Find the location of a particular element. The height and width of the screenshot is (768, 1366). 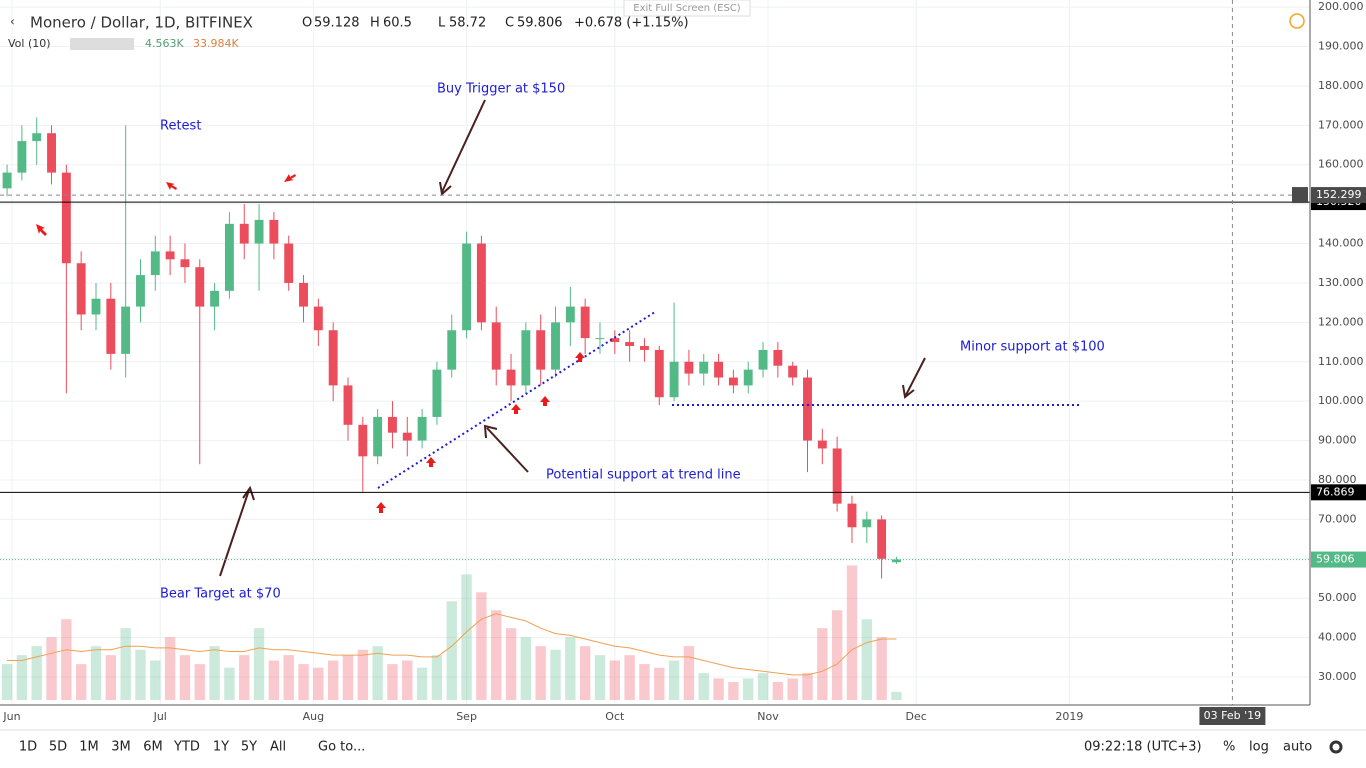

exit-label: Exit Full Screen (ESC) is located at coordinates (687, 8).